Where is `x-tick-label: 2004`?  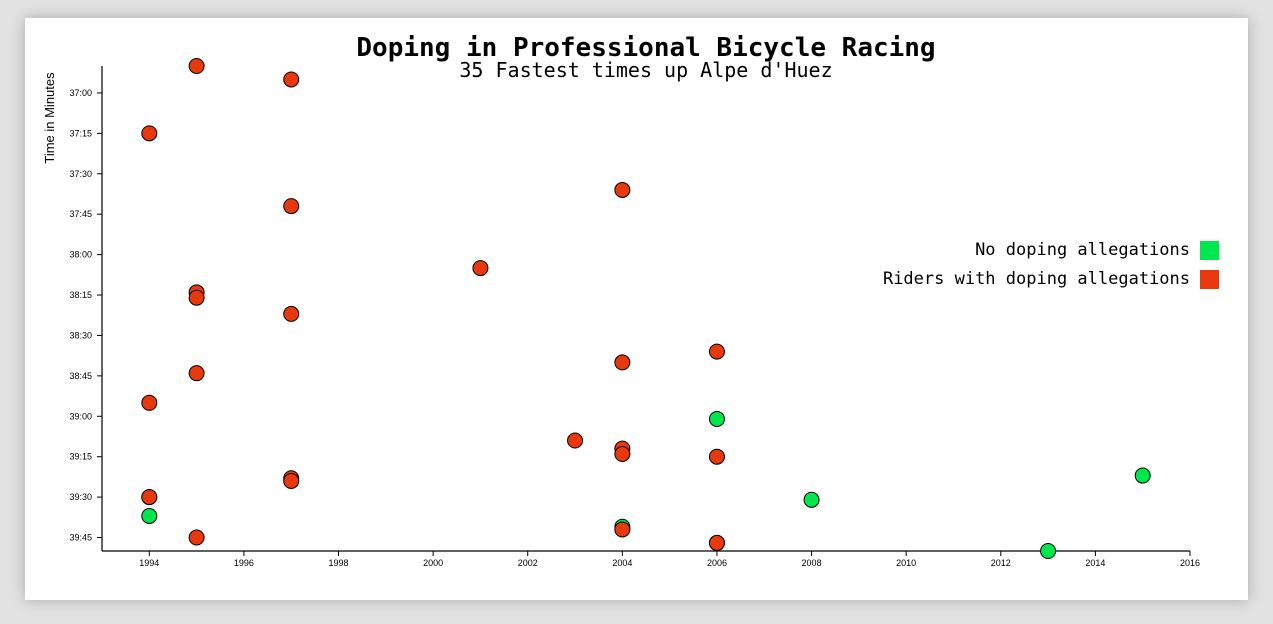 x-tick-label: 2004 is located at coordinates (622, 563).